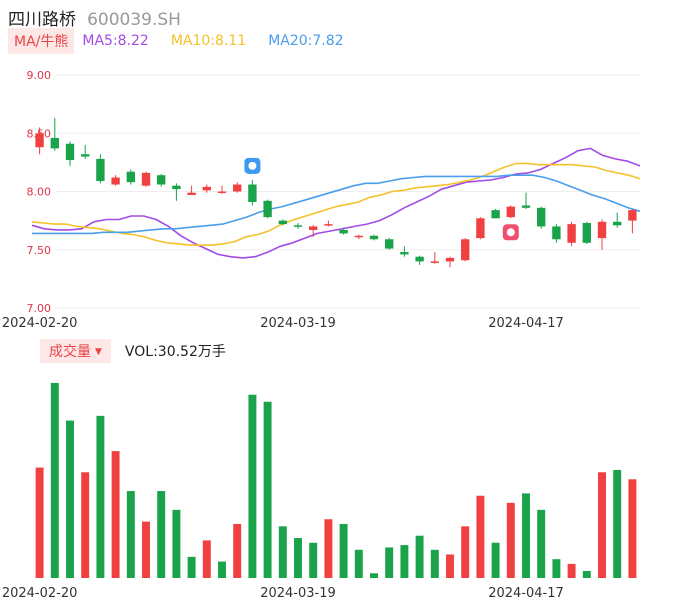 Image resolution: width=686 pixels, height=606 pixels. I want to click on stock-header: 四川路桥 600039.SH, so click(94, 17).